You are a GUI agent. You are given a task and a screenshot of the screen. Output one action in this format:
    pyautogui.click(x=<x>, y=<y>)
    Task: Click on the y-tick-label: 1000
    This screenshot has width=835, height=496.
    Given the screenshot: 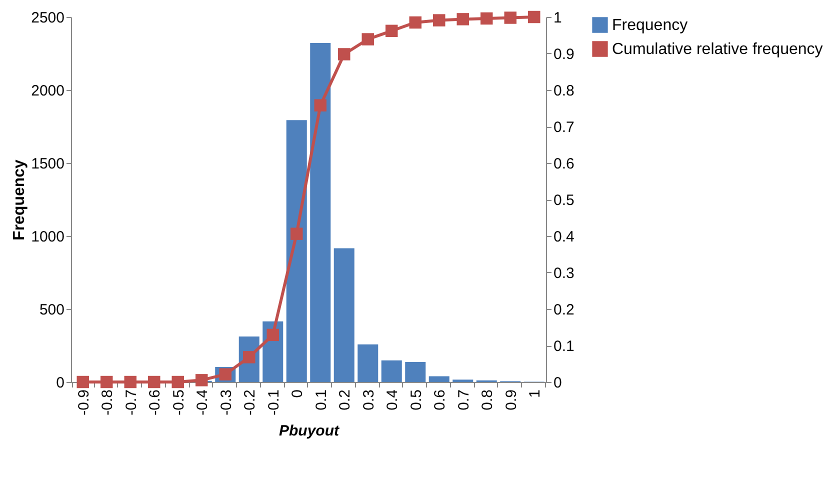 What is the action you would take?
    pyautogui.click(x=47, y=237)
    